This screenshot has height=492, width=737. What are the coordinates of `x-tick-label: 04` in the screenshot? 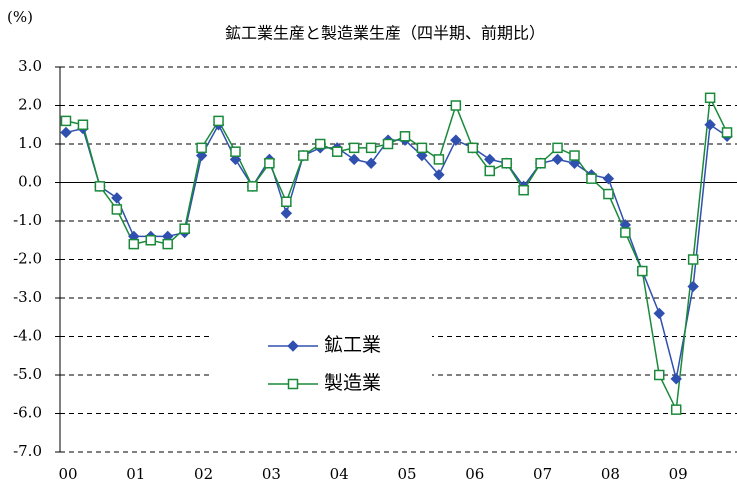 It's located at (339, 474).